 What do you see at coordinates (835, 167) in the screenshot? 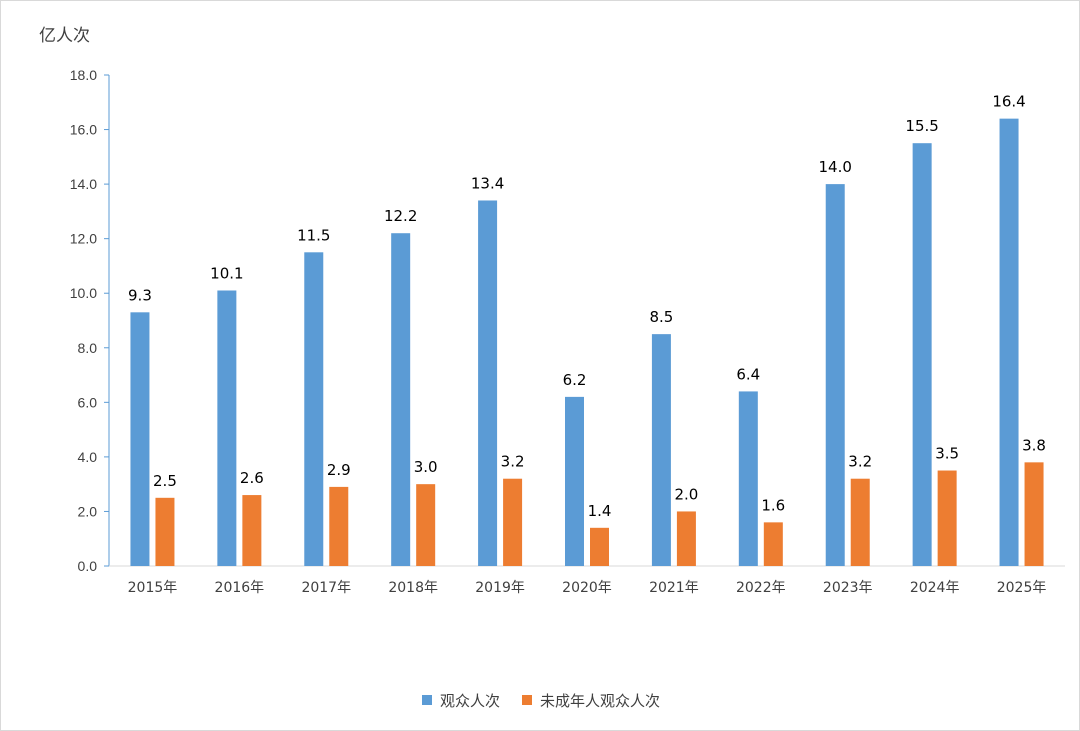
I see `data-label: 14.0` at bounding box center [835, 167].